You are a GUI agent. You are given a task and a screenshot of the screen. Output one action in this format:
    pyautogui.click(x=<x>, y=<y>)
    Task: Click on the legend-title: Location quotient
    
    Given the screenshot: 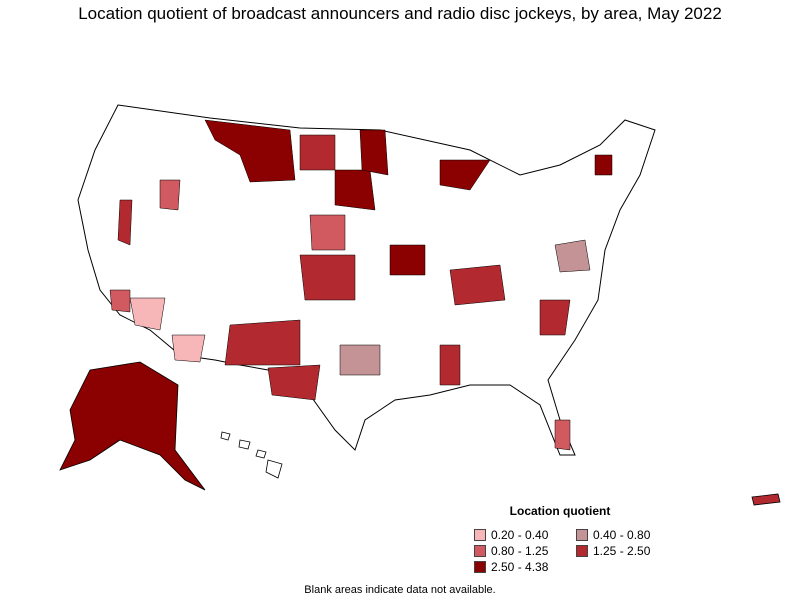 What is the action you would take?
    pyautogui.click(x=560, y=511)
    